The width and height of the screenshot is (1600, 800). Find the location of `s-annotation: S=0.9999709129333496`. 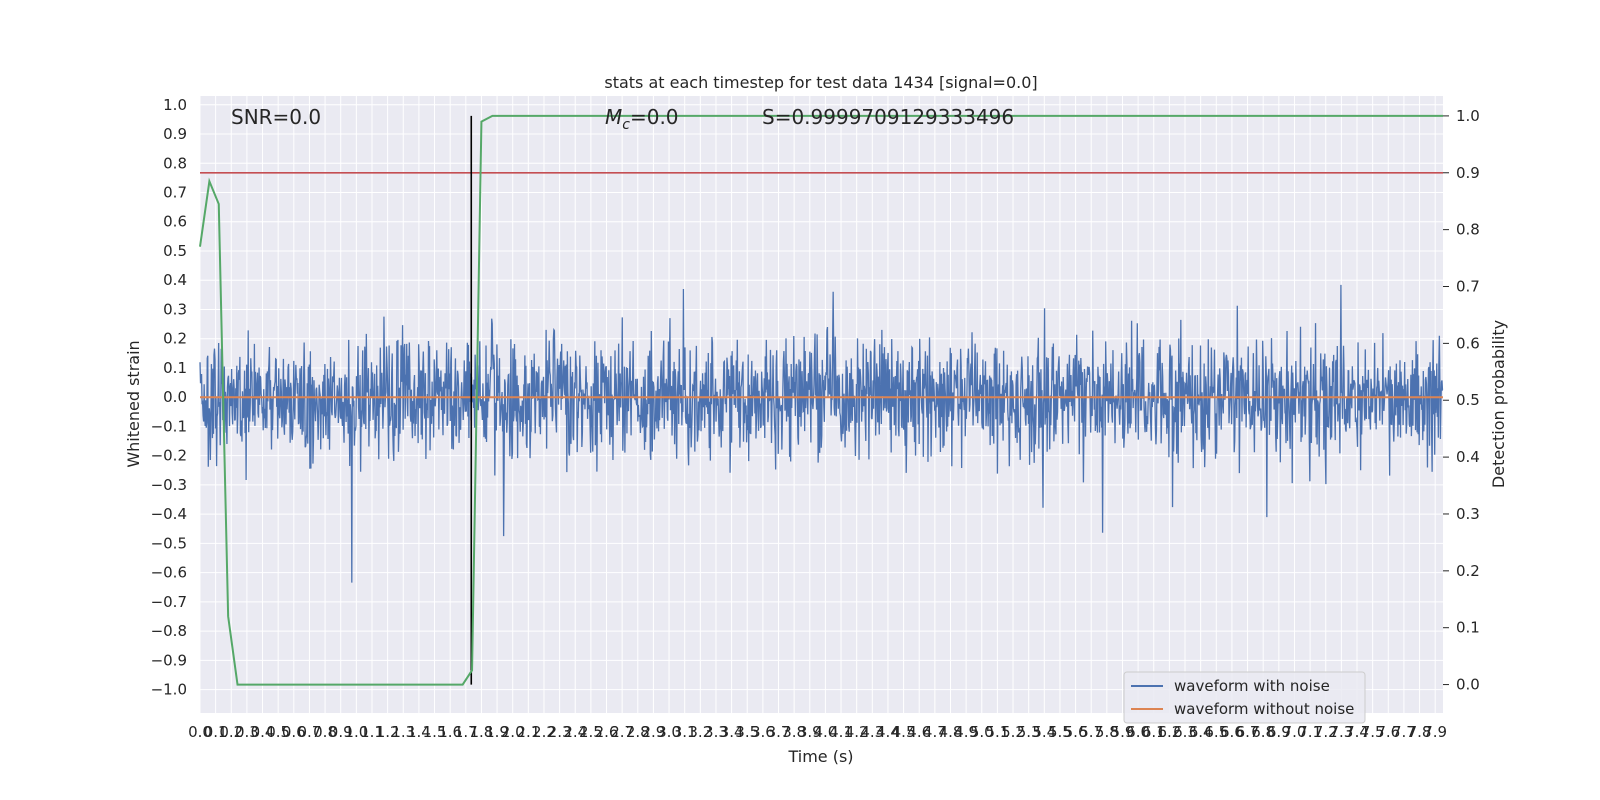

s-annotation: S=0.9999709129333496 is located at coordinates (888, 117).